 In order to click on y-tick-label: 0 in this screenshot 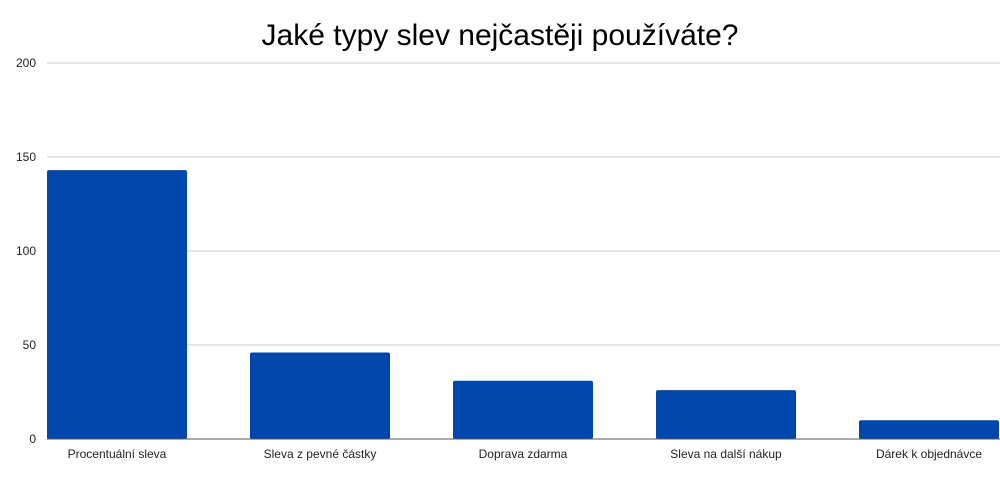, I will do `click(32, 439)`.